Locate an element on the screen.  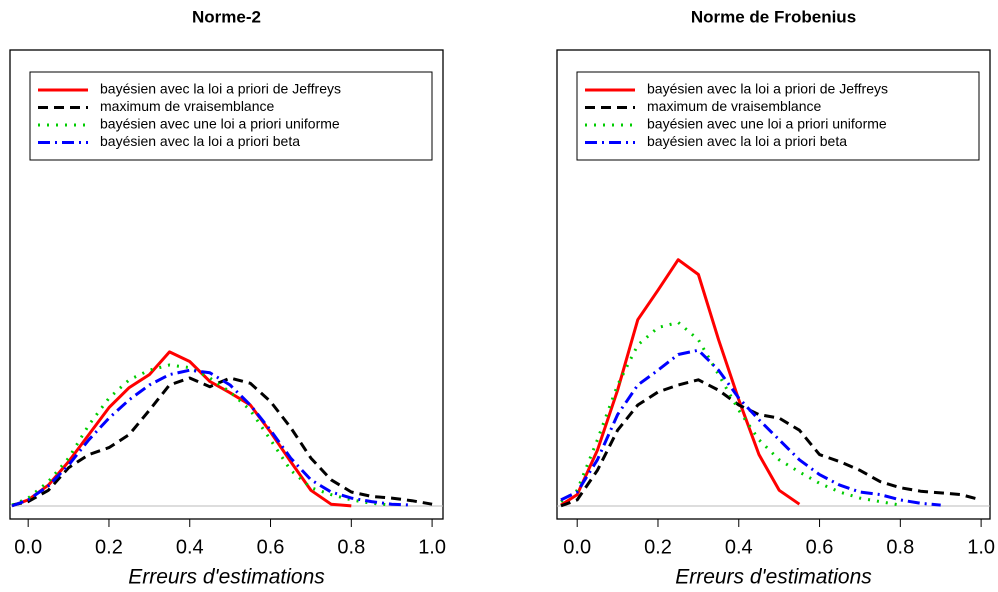
chart-title: Norme de Frobenius is located at coordinates (773, 16).